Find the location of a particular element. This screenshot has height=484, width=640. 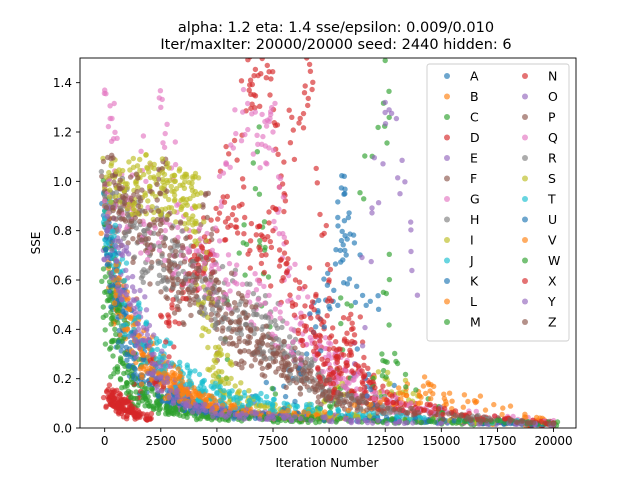

legend-label-D: D is located at coordinates (475, 137).